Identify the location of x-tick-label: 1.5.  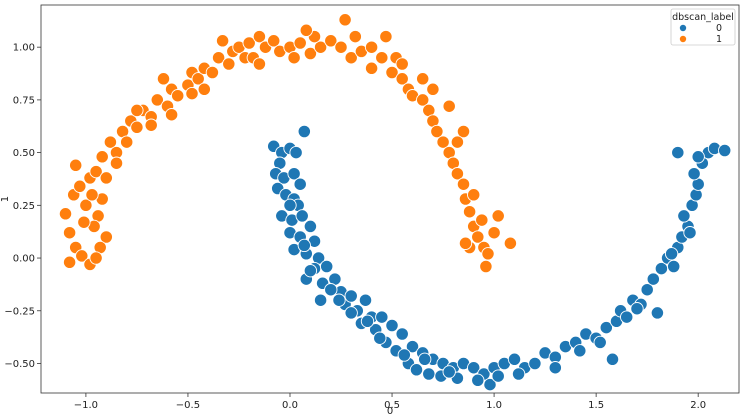
(596, 405).